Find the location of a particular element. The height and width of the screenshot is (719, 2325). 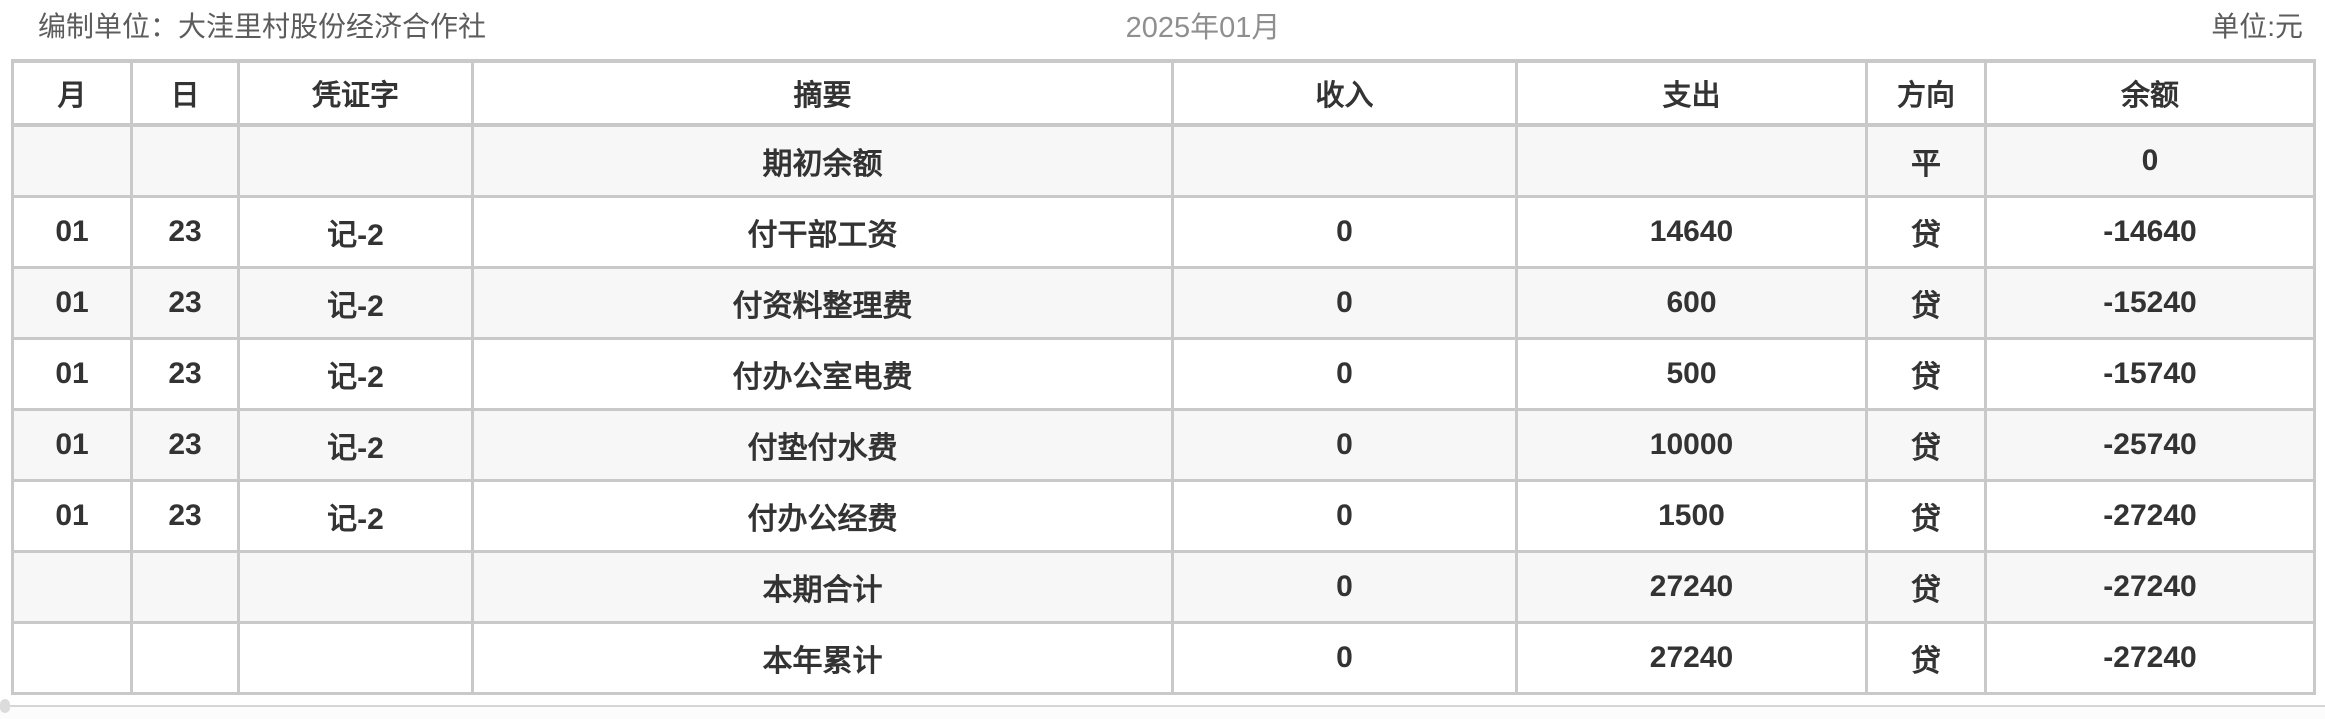

table-row: 本年累计 0 27240 贷 -27240 is located at coordinates (1163, 657).